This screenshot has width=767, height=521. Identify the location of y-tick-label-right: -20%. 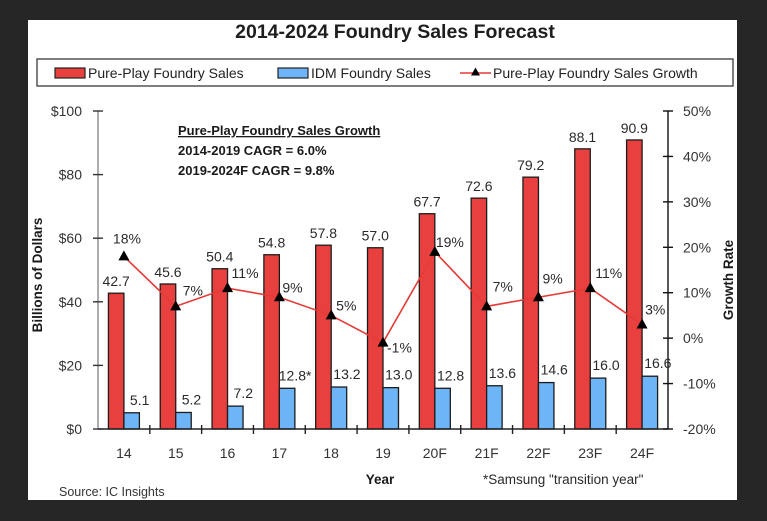
(699, 429).